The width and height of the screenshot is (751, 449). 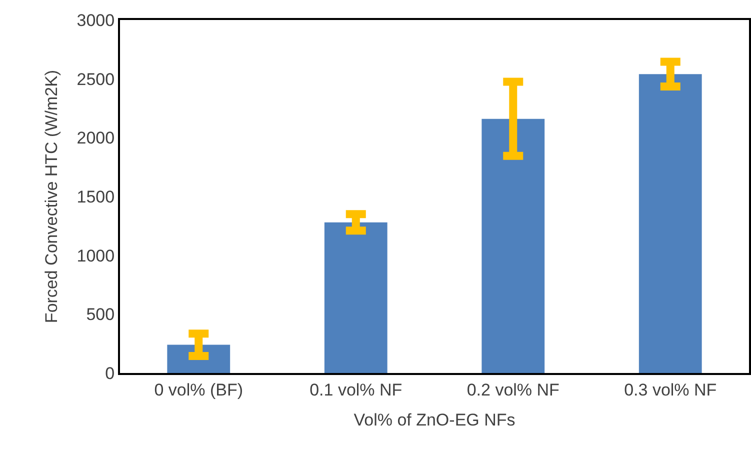 I want to click on y-tick-label: 1000, so click(x=95, y=256).